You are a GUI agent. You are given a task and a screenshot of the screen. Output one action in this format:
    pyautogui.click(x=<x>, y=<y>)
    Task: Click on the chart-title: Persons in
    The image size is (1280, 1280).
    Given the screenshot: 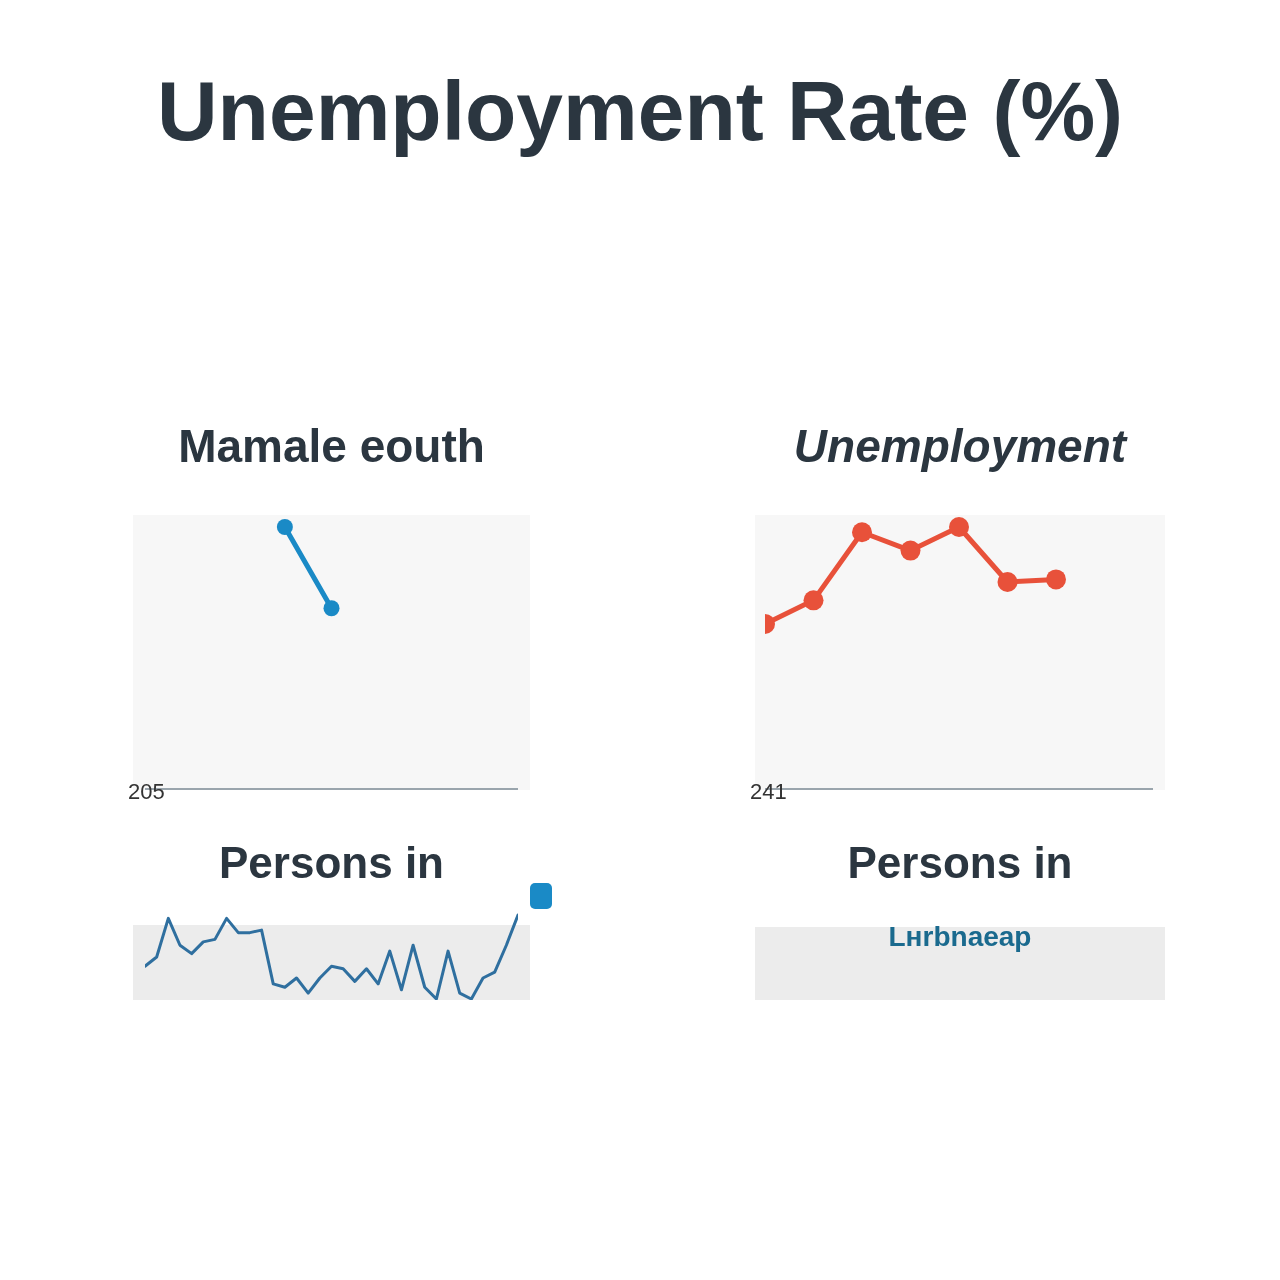 What is the action you would take?
    pyautogui.click(x=331, y=863)
    